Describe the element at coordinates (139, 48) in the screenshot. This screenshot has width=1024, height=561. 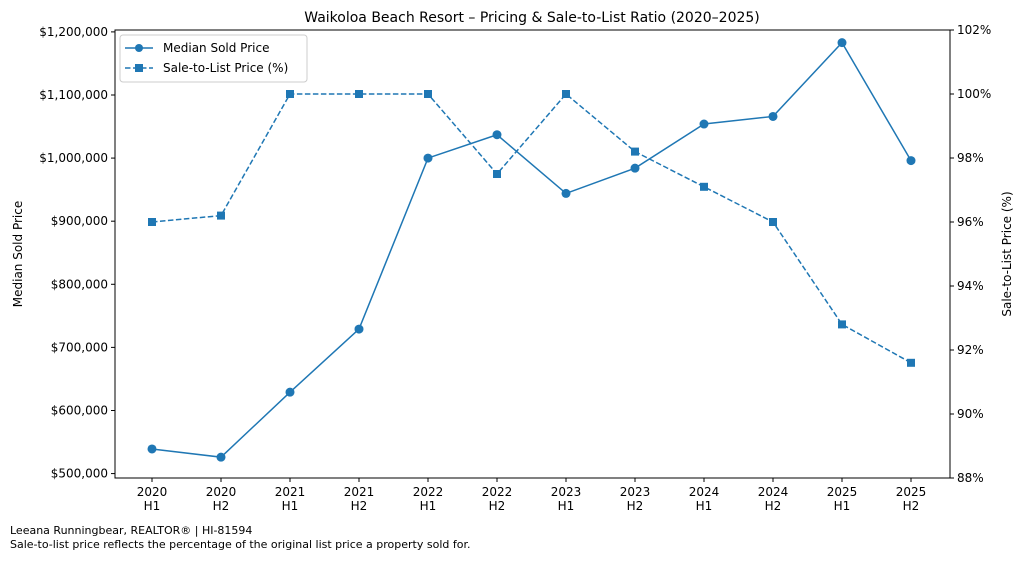
I see `legend-circle-marker-icon` at that location.